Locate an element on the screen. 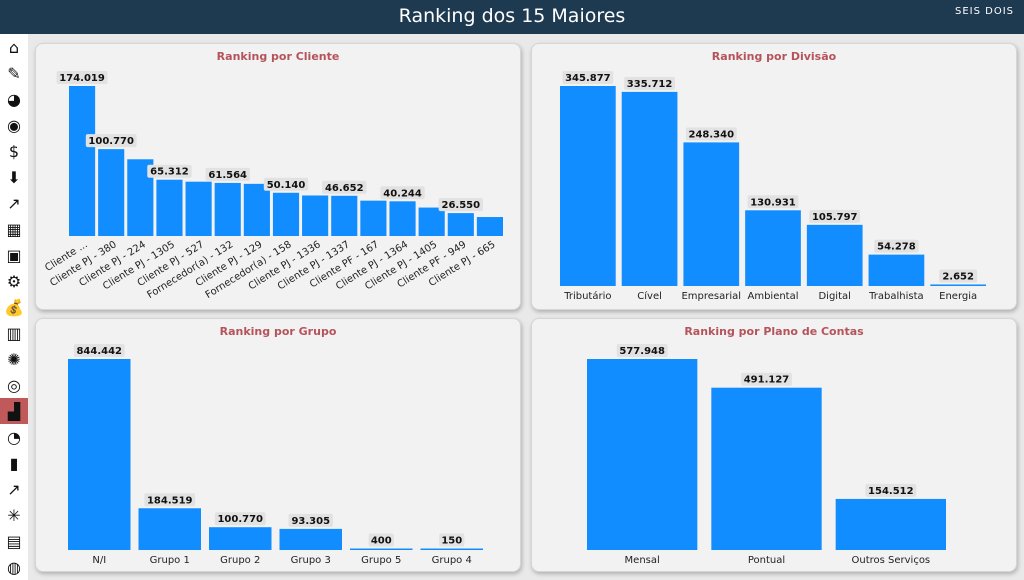  data-label: 184.519 is located at coordinates (170, 500).